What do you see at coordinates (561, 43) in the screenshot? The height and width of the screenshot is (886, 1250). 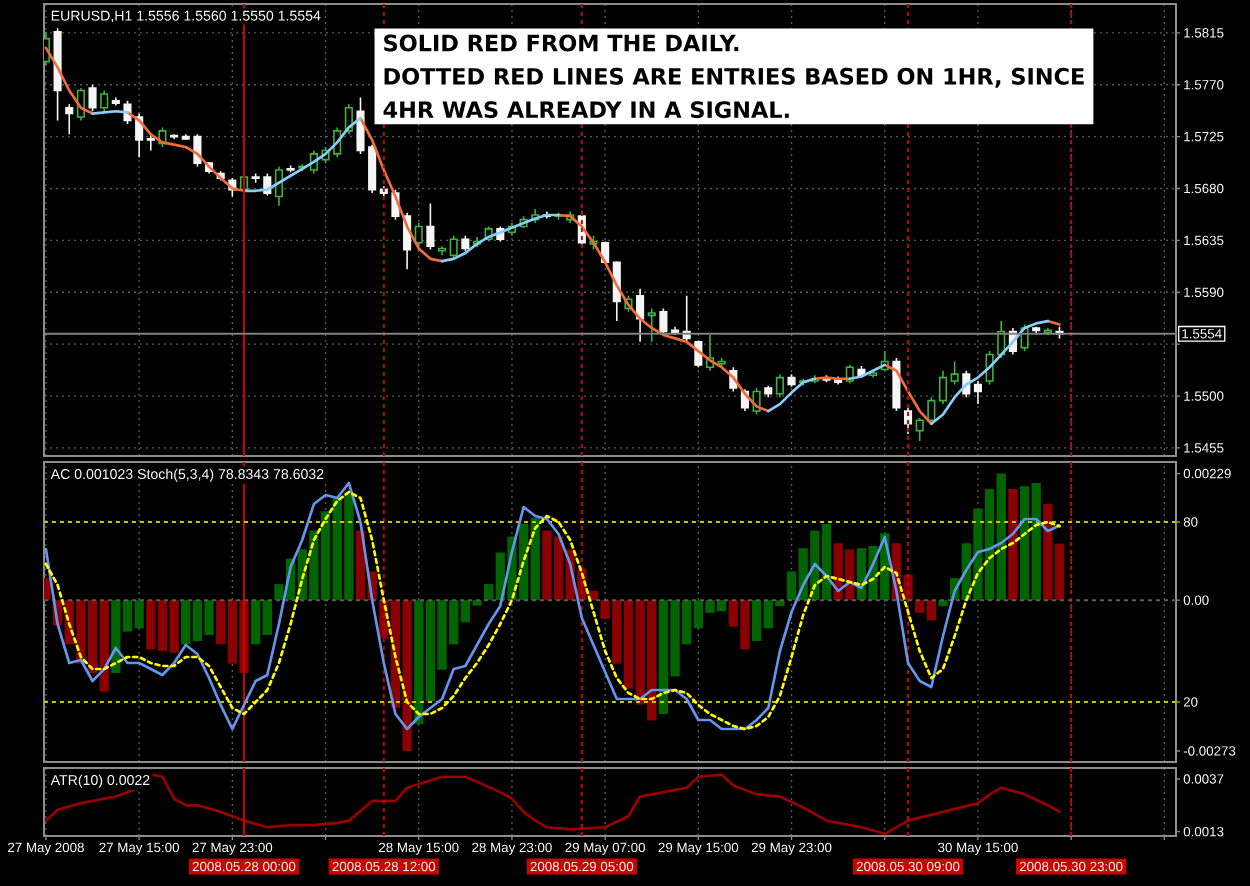 I see `annotation: SOLID RED FROM THE DAILY.` at bounding box center [561, 43].